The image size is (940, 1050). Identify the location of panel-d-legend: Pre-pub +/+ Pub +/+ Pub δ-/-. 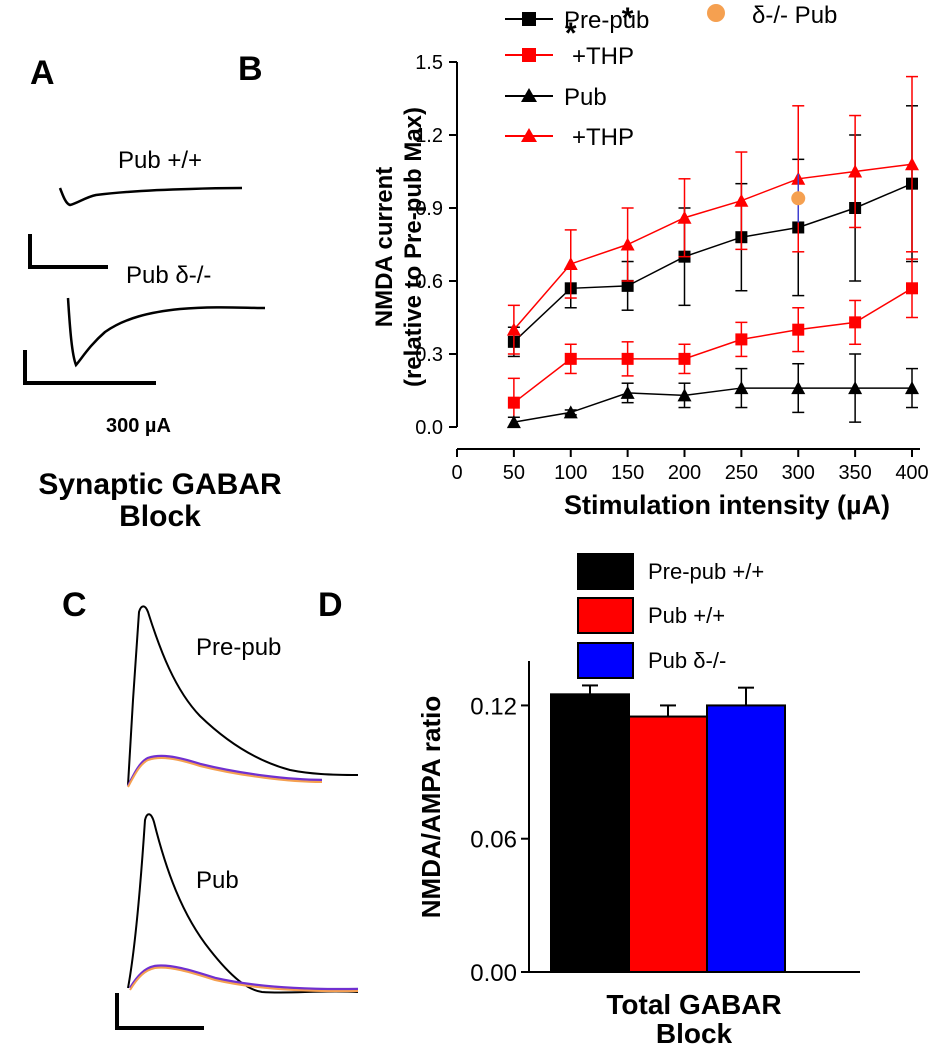
(670, 616).